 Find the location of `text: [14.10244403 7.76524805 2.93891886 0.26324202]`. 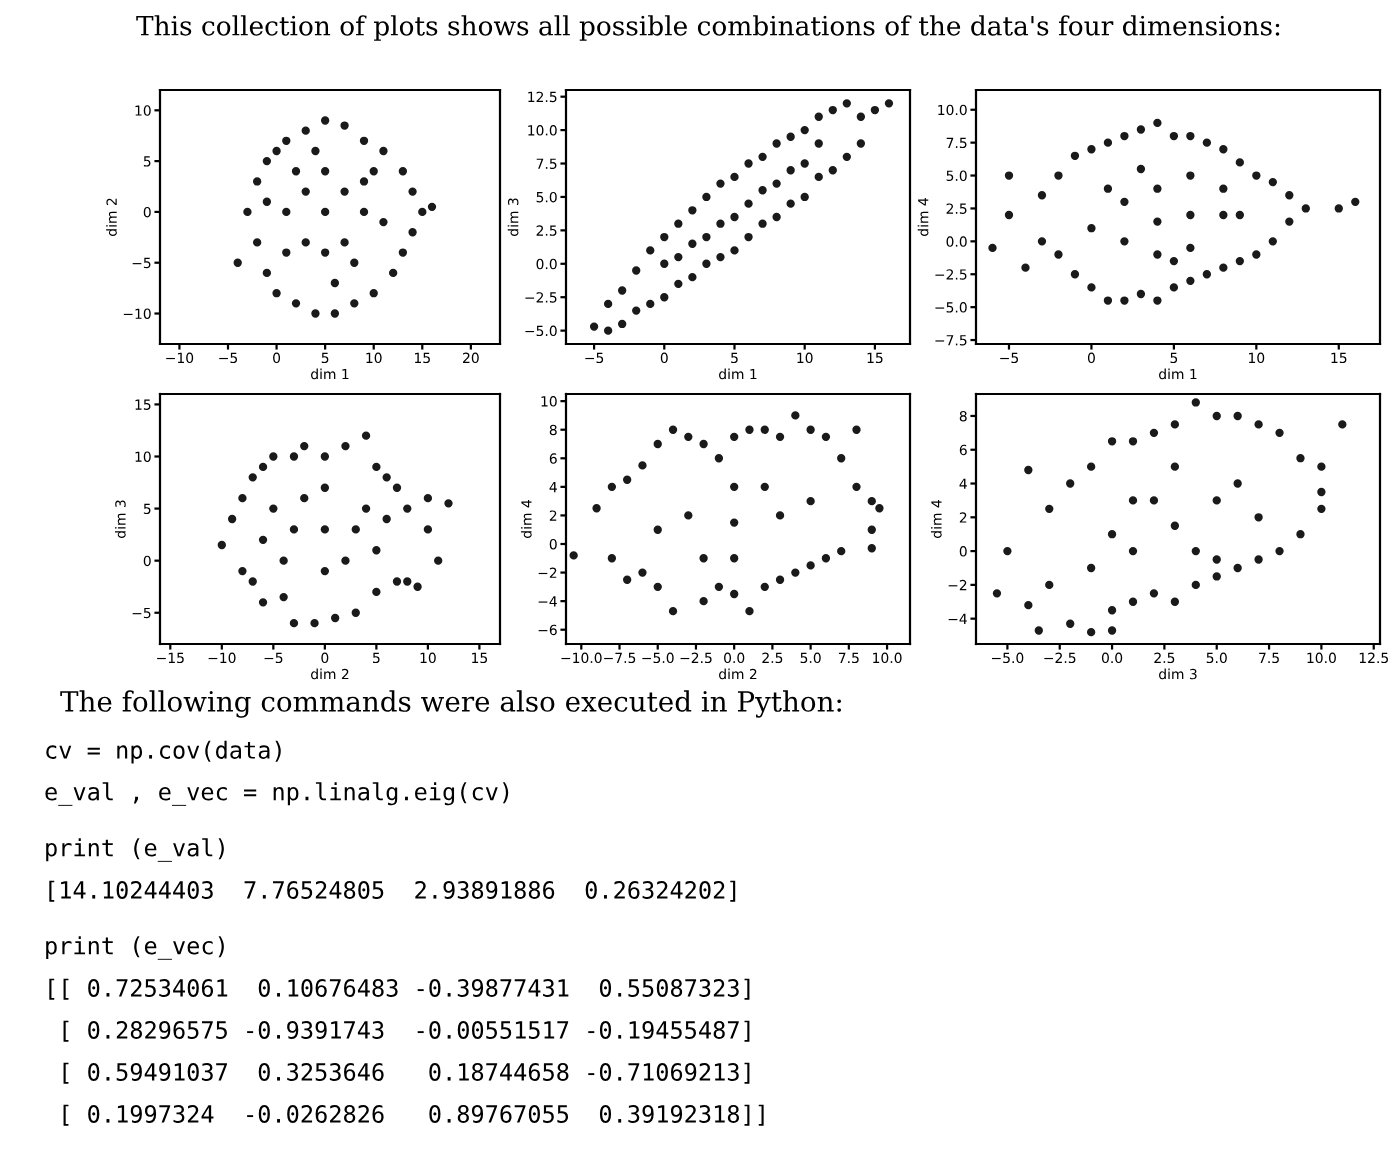

text: [14.10244403 7.76524805 2.93891886 0.26324202] is located at coordinates (392, 891).